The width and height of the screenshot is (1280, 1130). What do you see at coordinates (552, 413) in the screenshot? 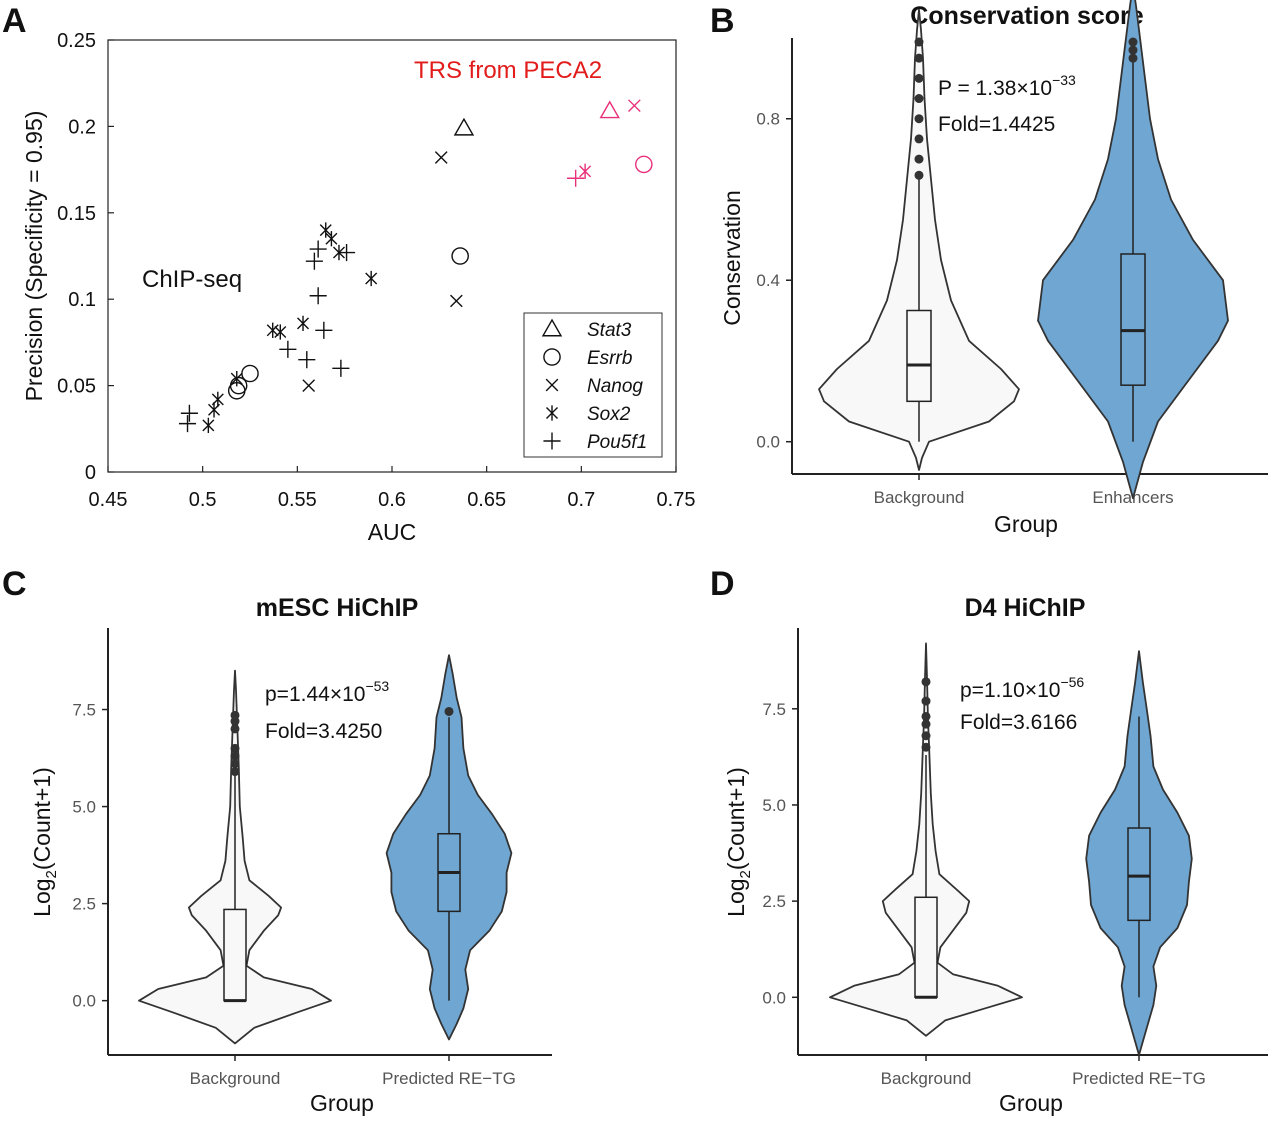
I see `legend-marker-sox2` at bounding box center [552, 413].